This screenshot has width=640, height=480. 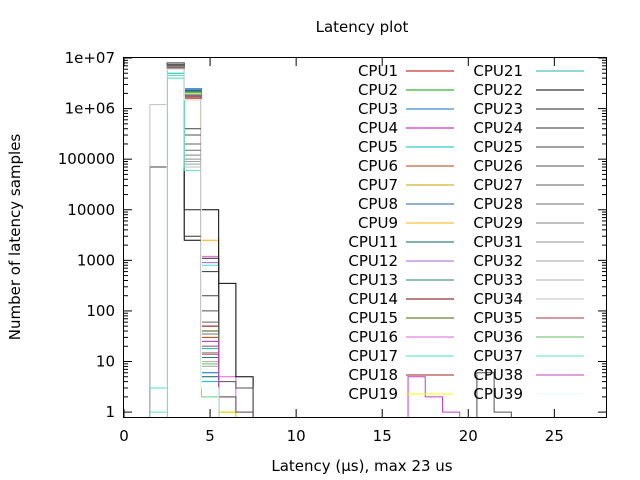 I want to click on legend-label-cpu7: CPU7, so click(x=378, y=185).